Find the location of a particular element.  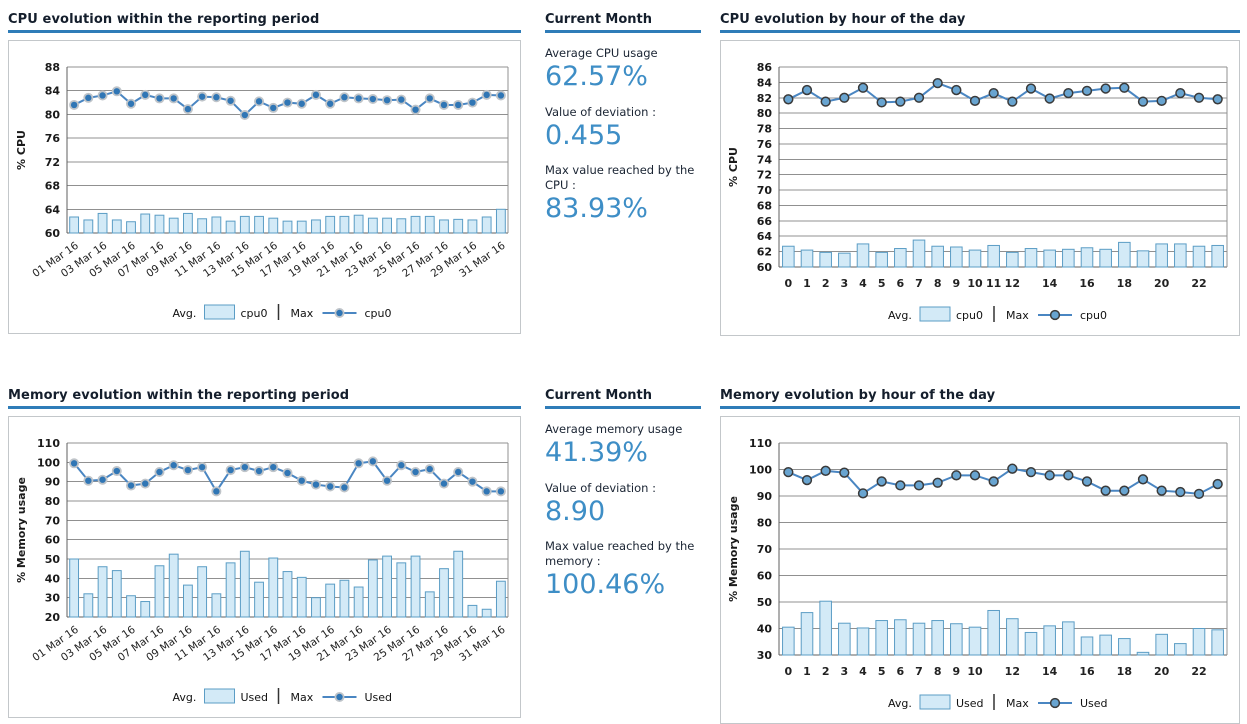

y-tick-label: 74 is located at coordinates (765, 159).